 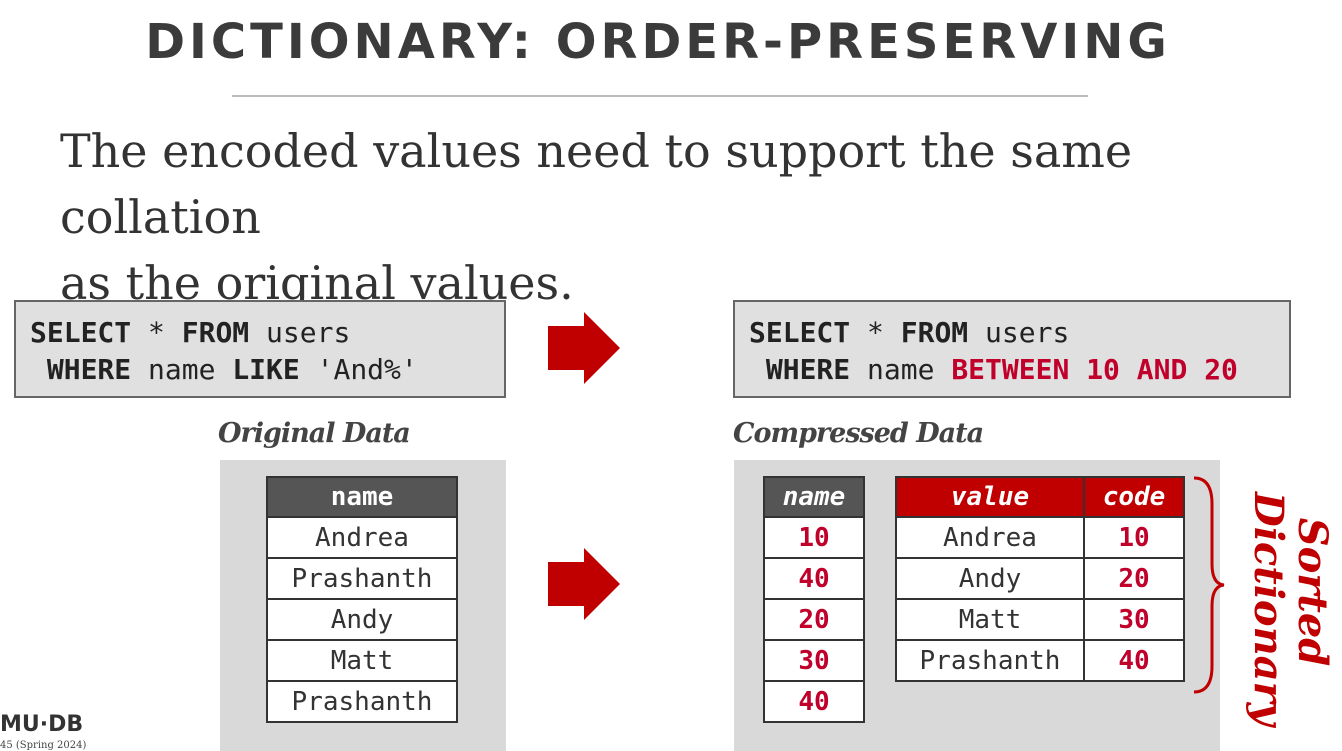 What do you see at coordinates (858, 433) in the screenshot?
I see `caption: Compressed Data` at bounding box center [858, 433].